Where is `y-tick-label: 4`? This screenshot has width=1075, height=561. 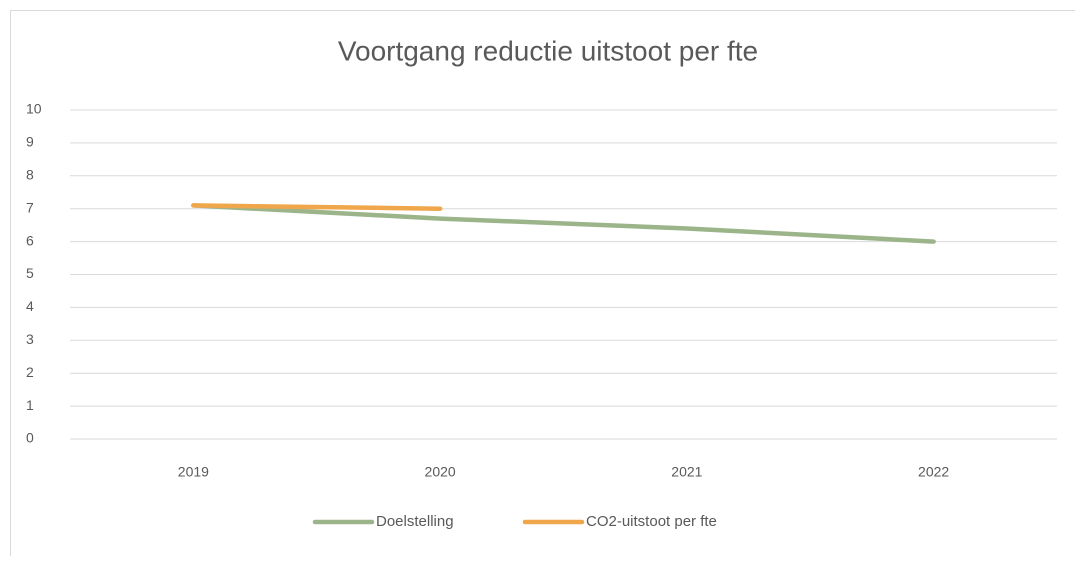 y-tick-label: 4 is located at coordinates (30, 306).